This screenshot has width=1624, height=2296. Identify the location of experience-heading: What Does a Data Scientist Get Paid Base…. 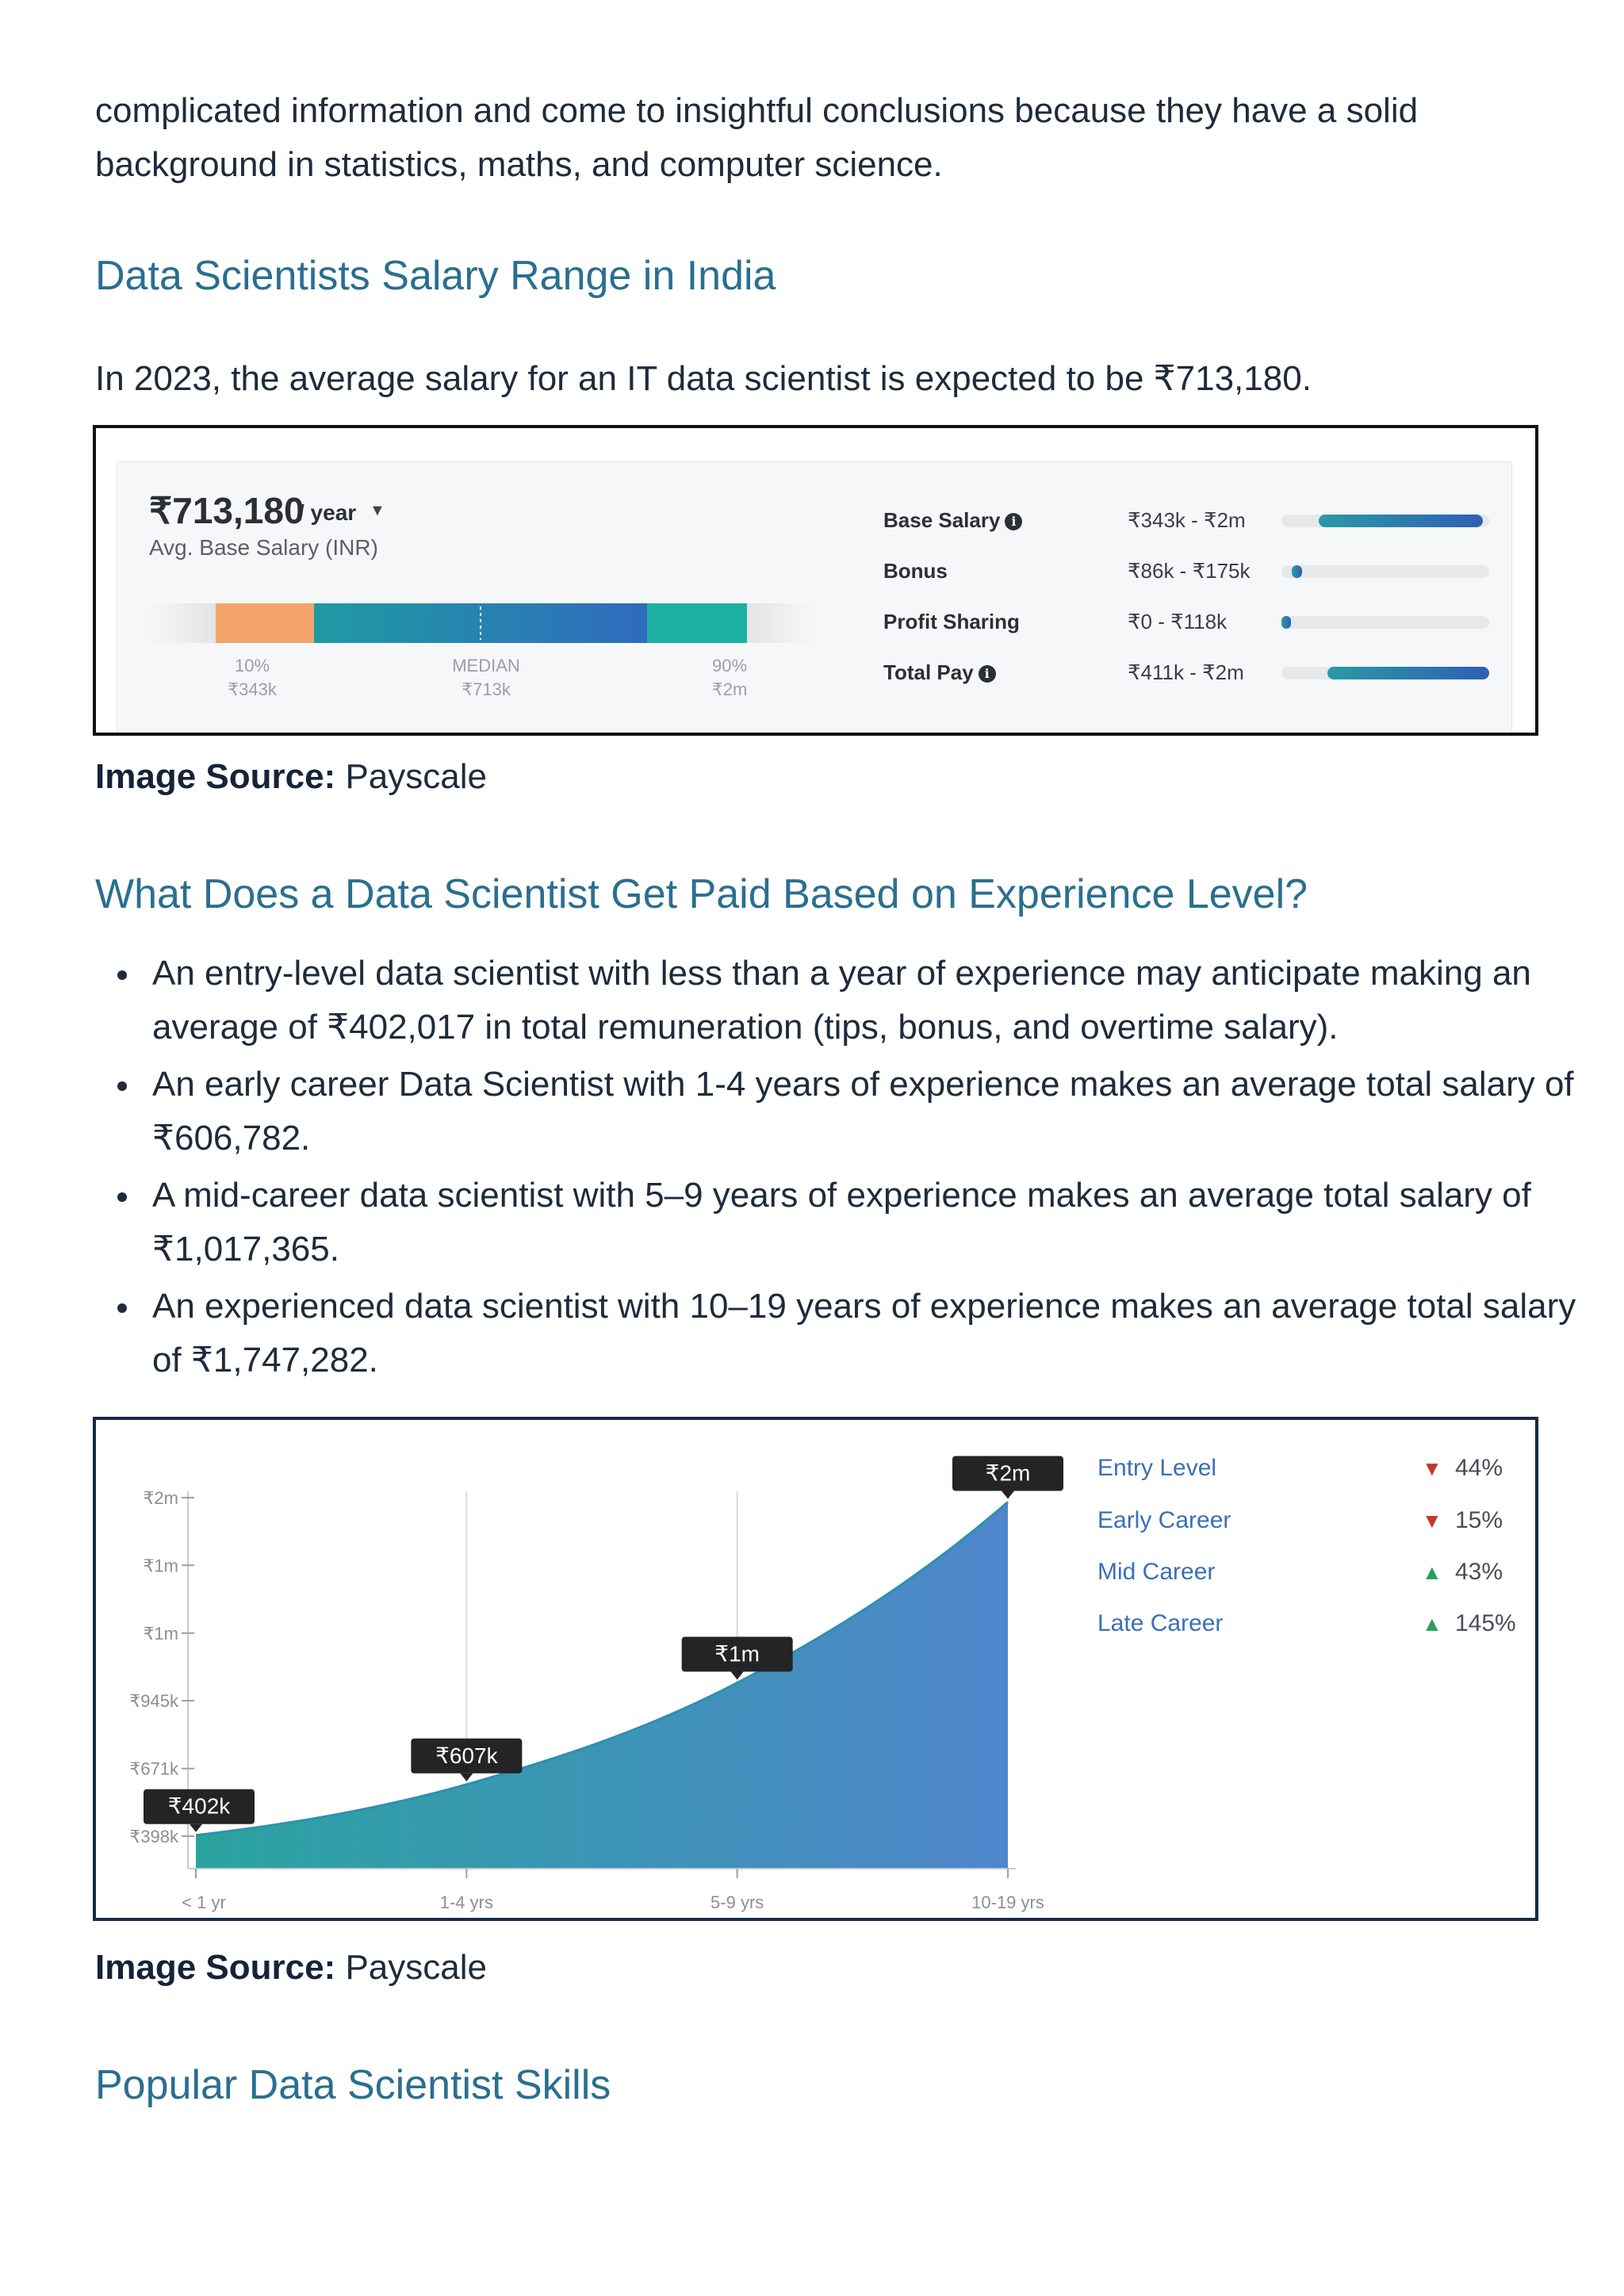
(701, 894).